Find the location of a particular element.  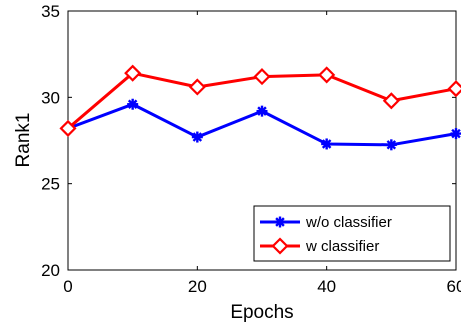

legend-label: w/o classifier is located at coordinates (348, 222).